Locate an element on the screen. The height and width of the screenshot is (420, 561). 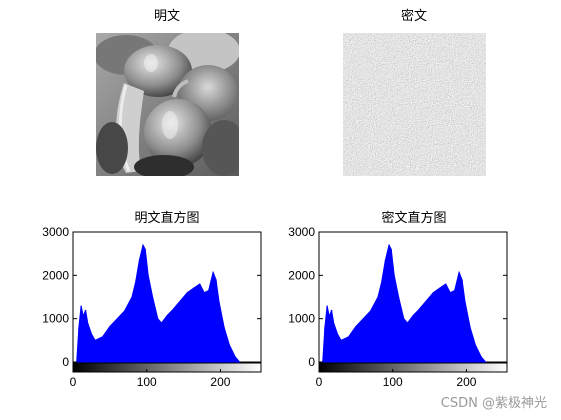
grayscale-peppers-photo-icon is located at coordinates (167, 104).